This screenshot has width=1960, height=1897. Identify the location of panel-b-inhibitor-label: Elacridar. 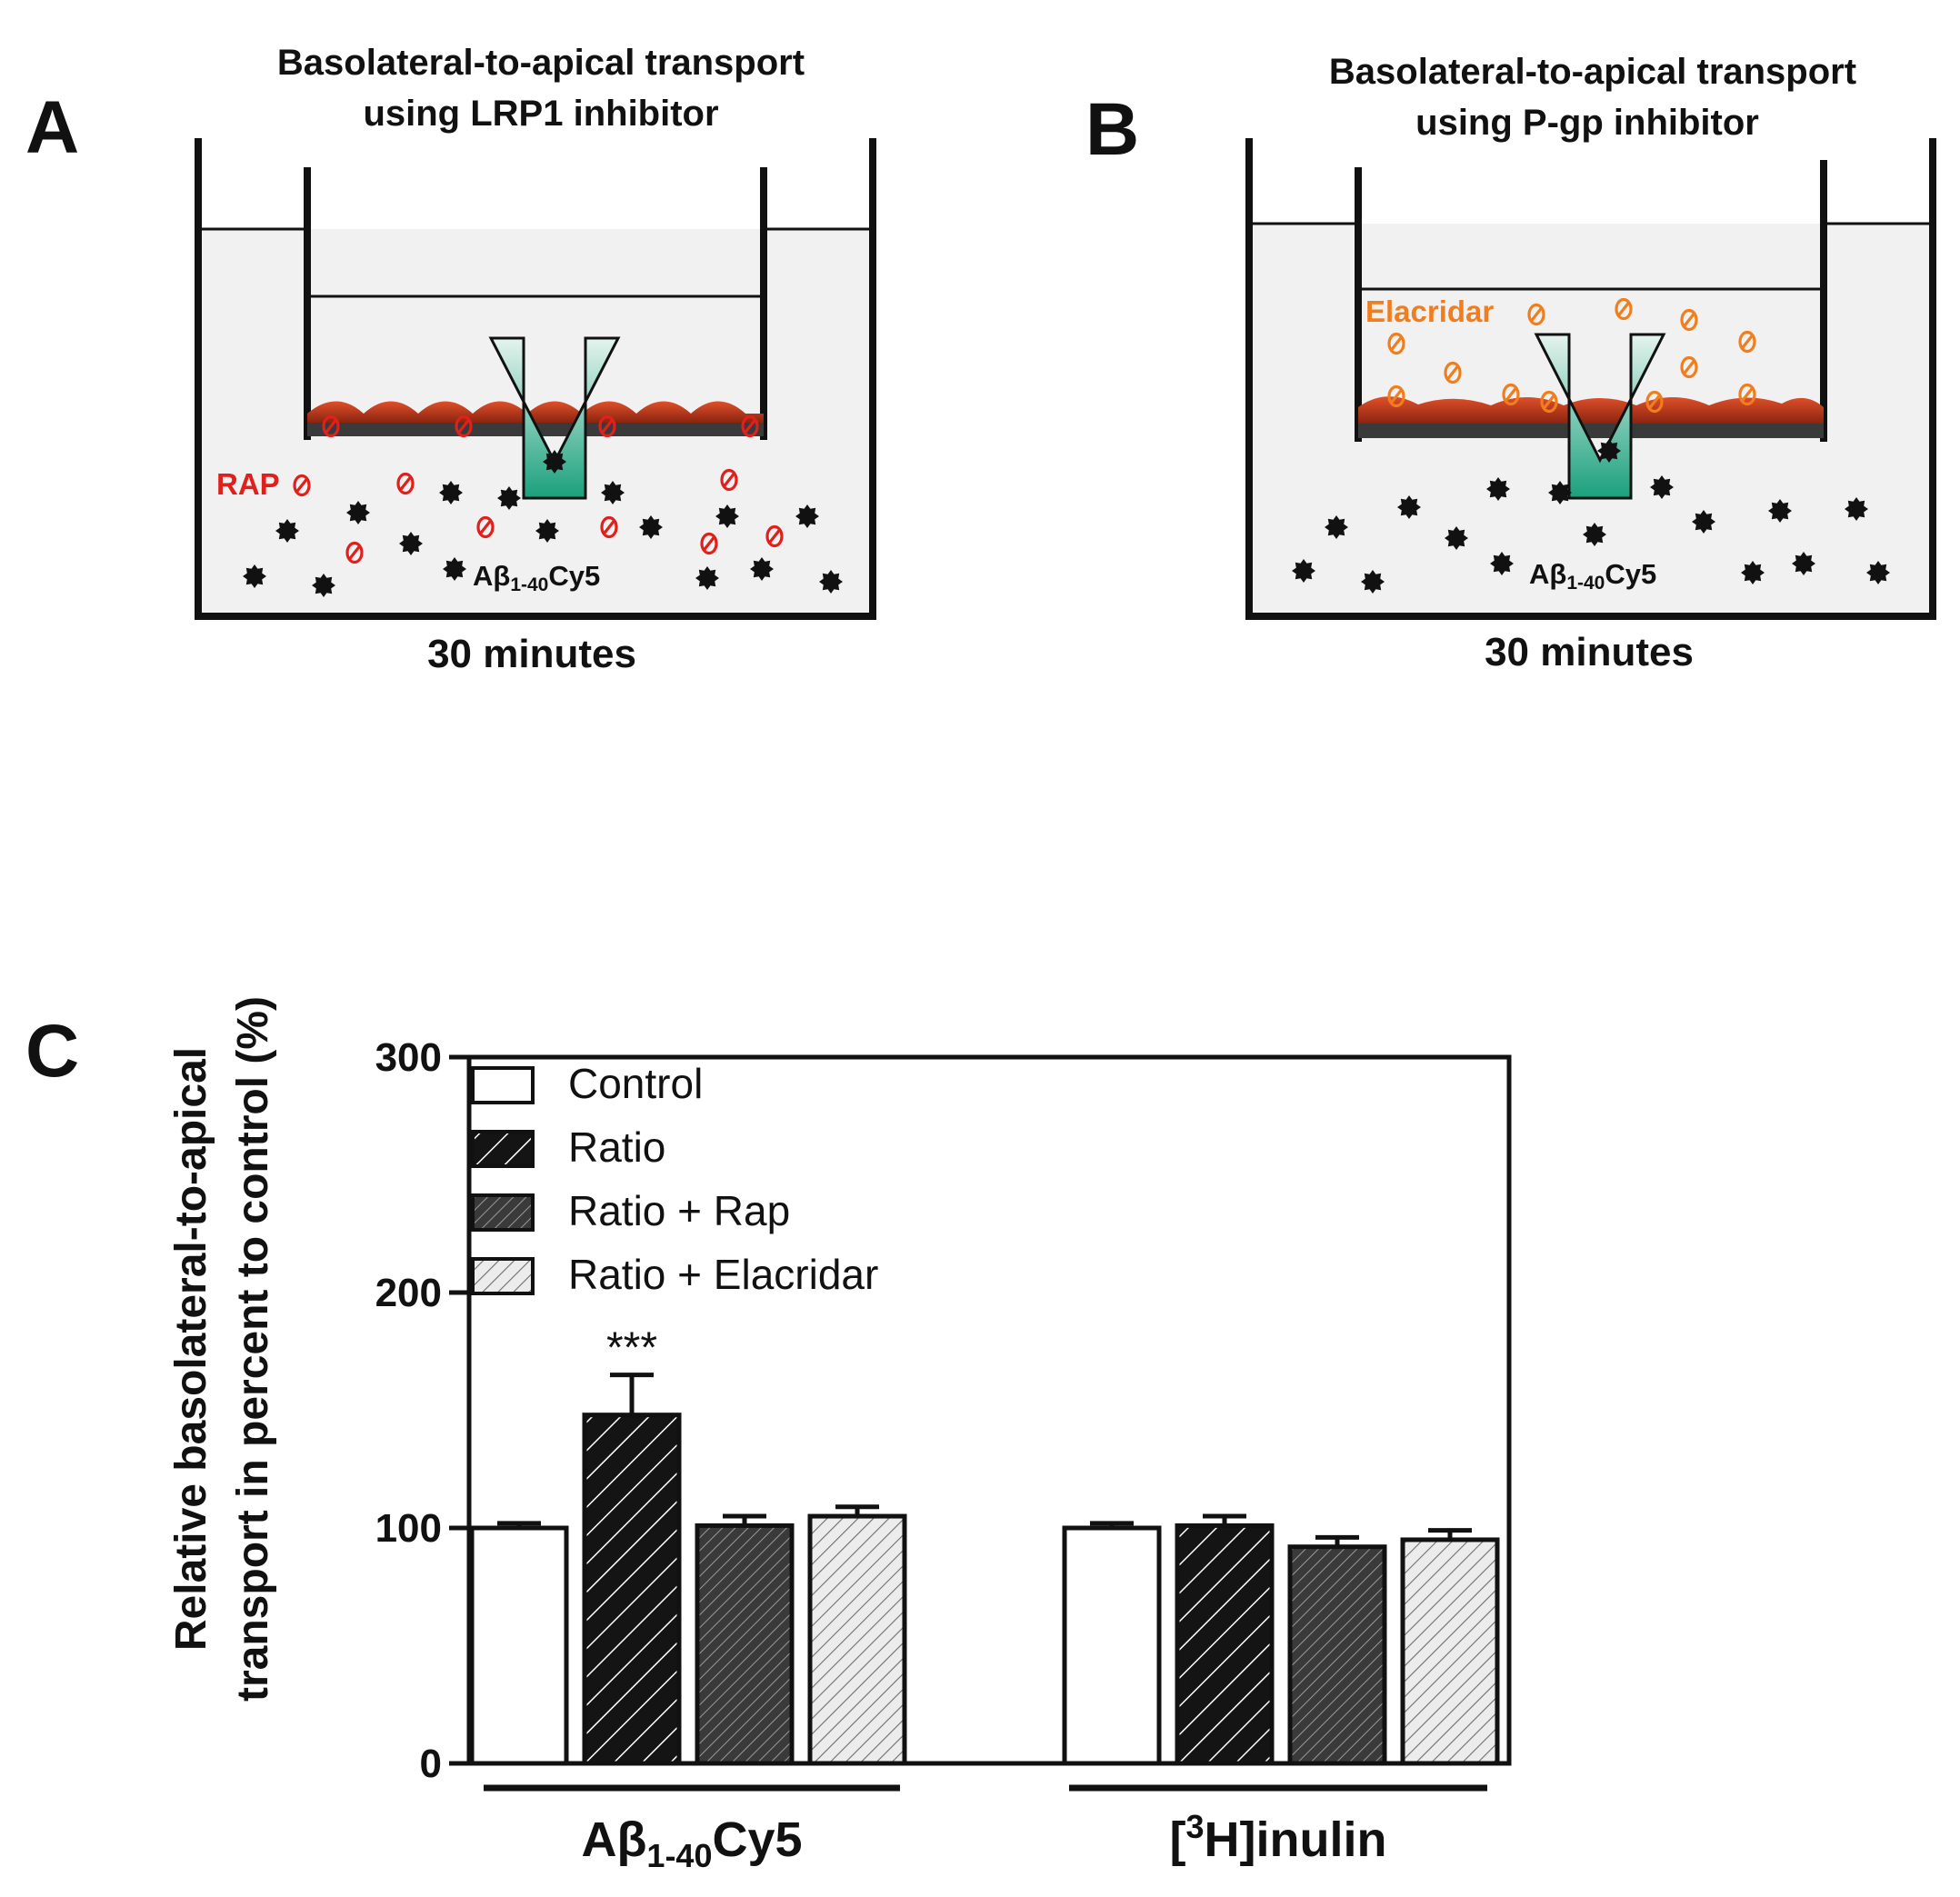
(1429, 311).